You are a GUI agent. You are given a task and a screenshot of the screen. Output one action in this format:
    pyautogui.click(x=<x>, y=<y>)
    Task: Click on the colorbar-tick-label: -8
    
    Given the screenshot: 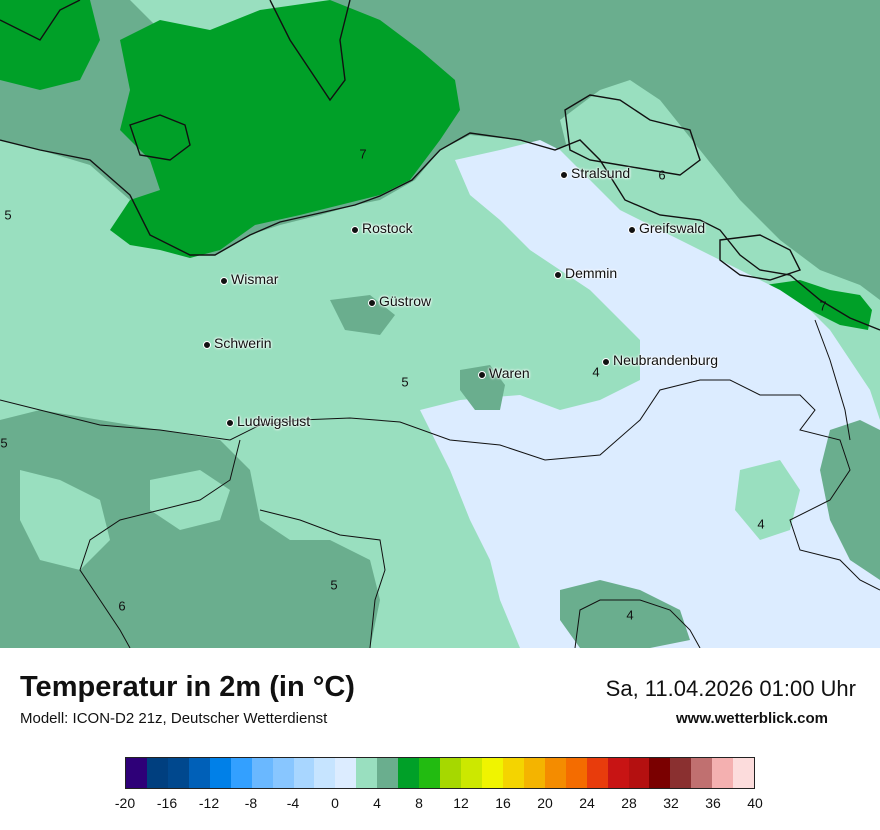 What is the action you would take?
    pyautogui.click(x=251, y=803)
    